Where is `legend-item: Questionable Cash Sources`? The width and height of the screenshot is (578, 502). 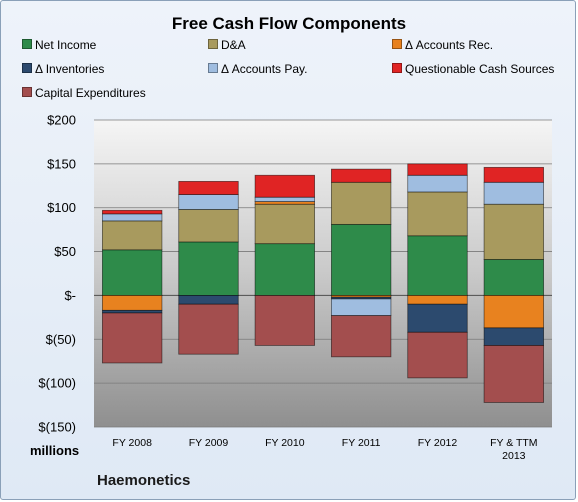 legend-item: Questionable Cash Sources is located at coordinates (473, 69).